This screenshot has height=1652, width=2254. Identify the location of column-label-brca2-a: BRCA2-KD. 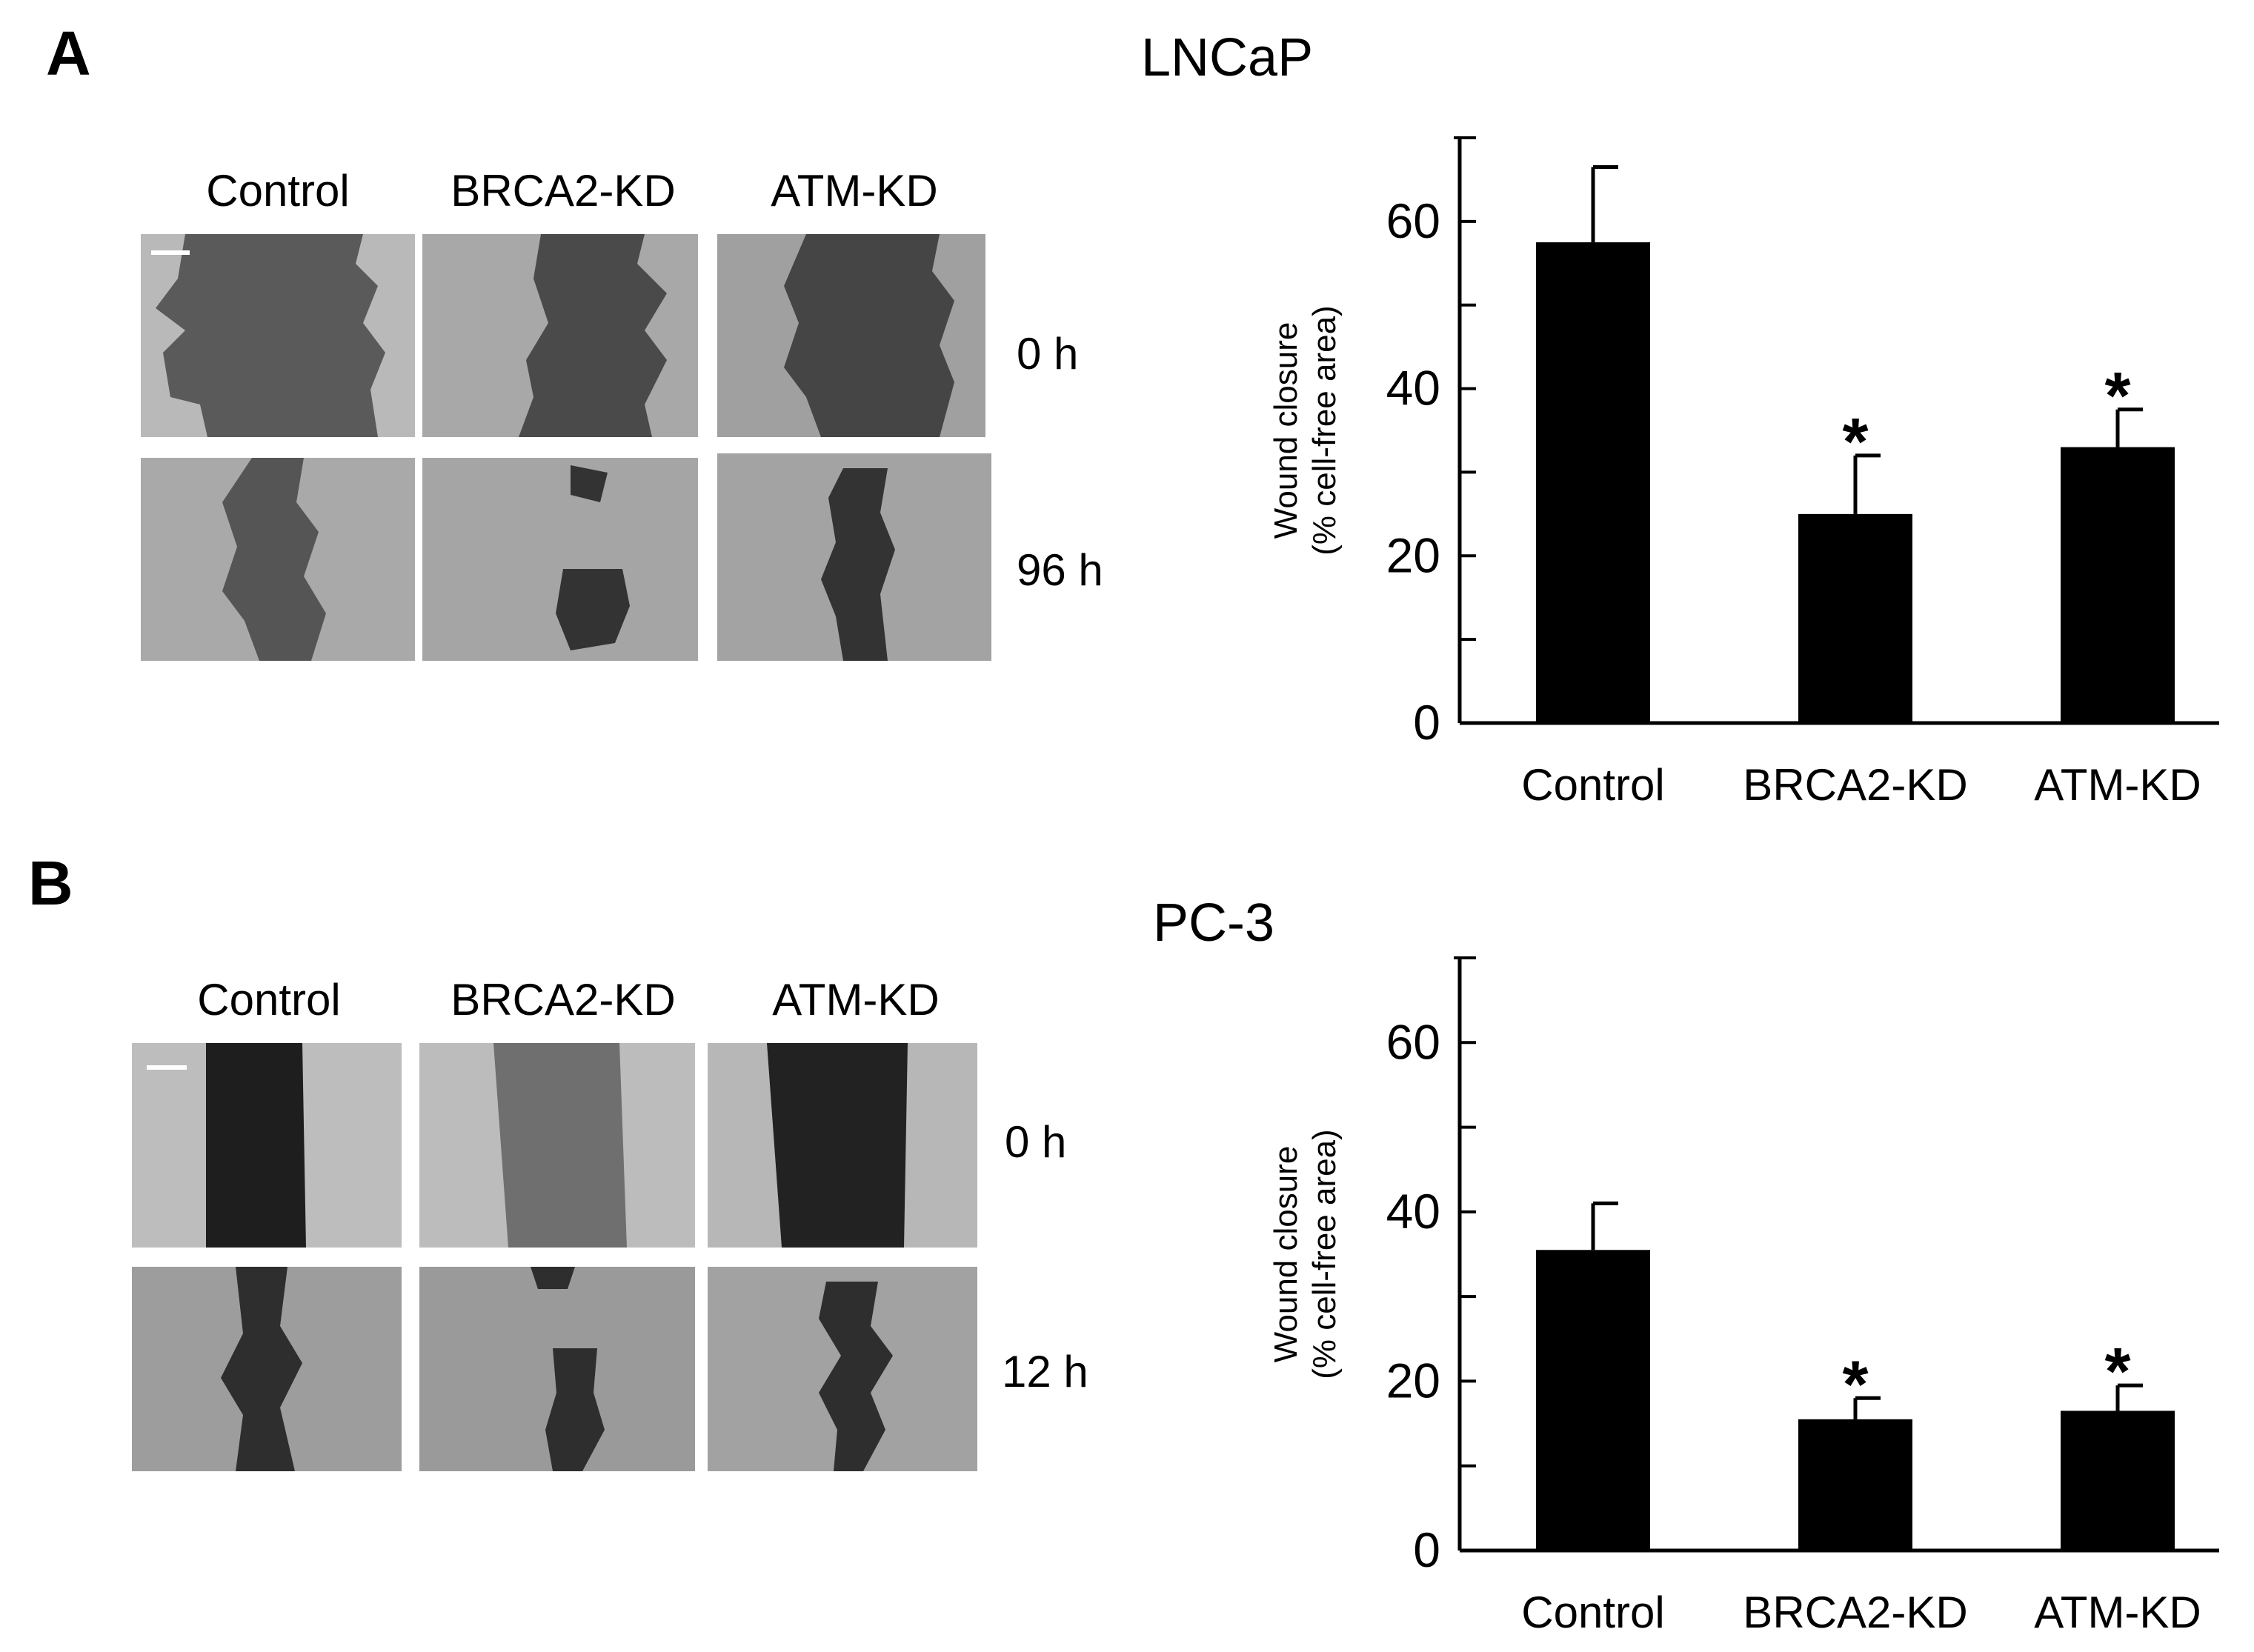
(563, 191).